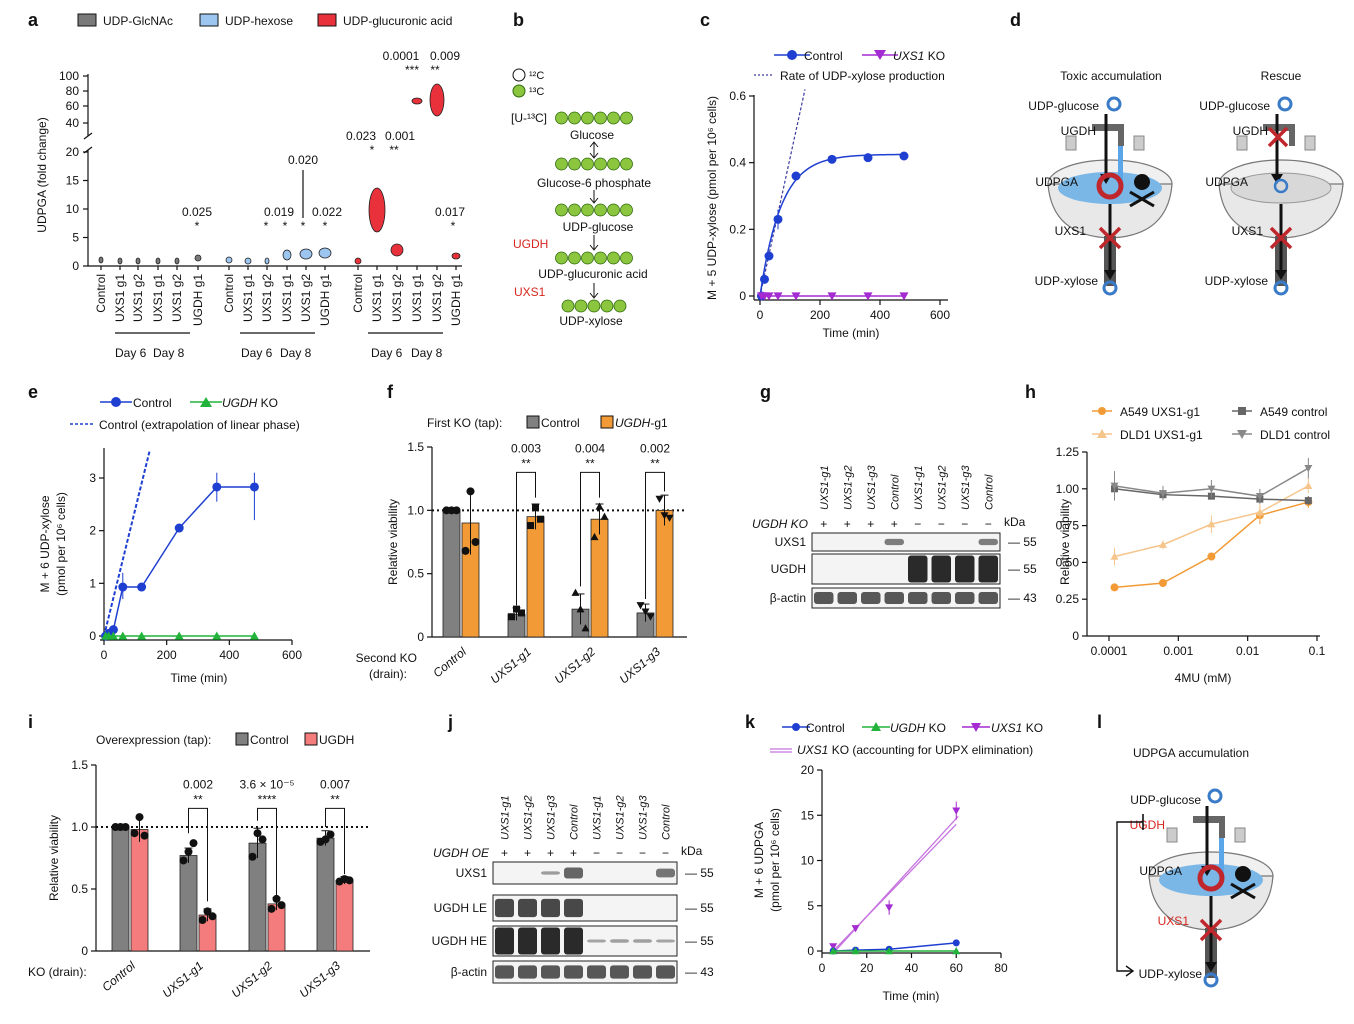  What do you see at coordinates (335, 799) in the screenshot?
I see `i-stars: **` at bounding box center [335, 799].